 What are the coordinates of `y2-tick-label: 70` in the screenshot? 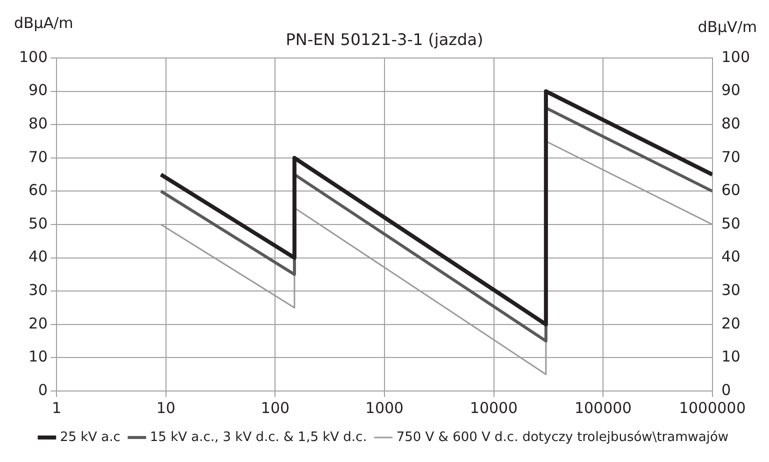 It's located at (730, 157).